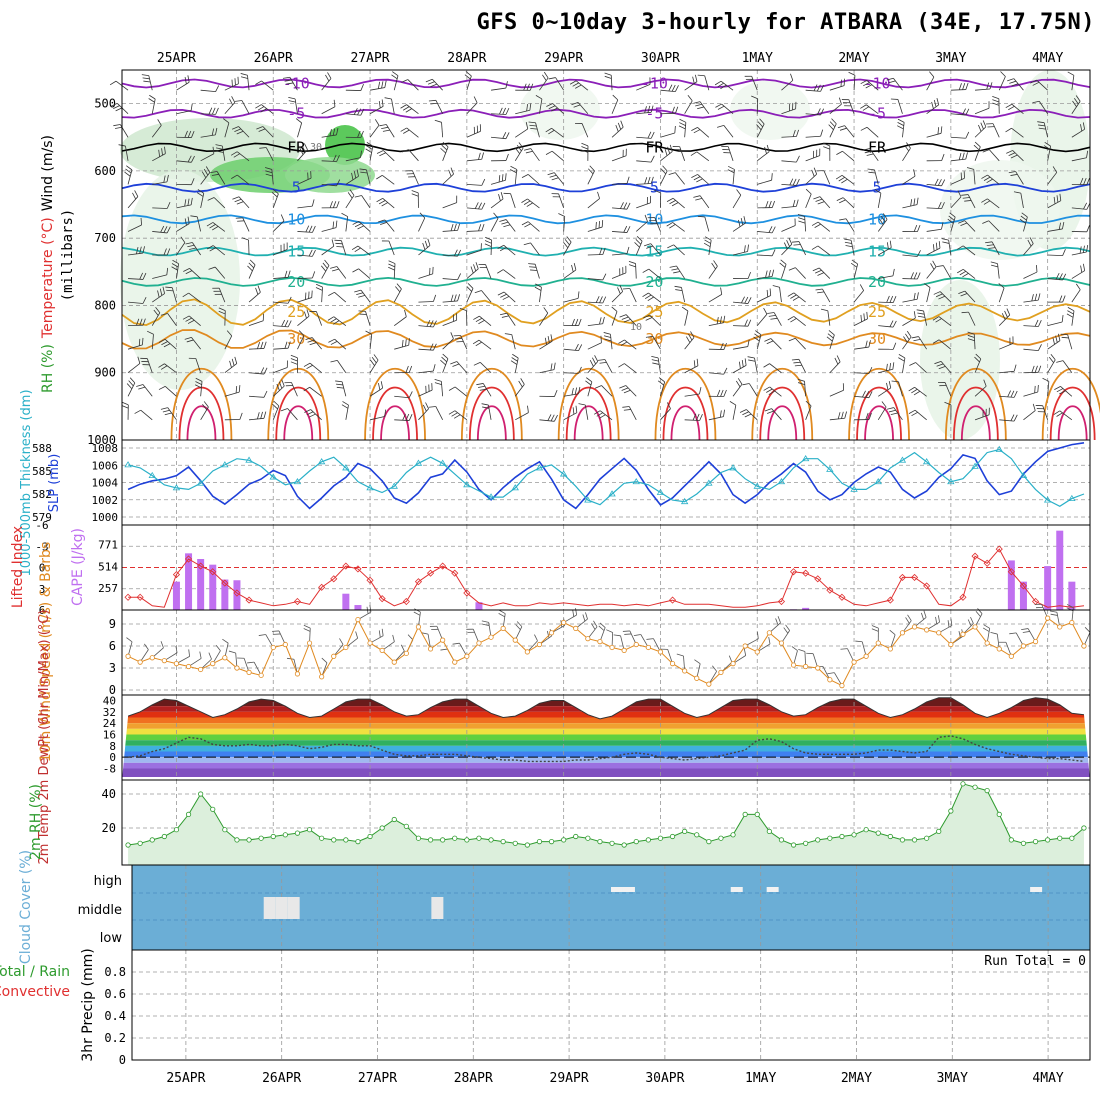 The height and width of the screenshot is (1100, 1100). What do you see at coordinates (109, 769) in the screenshot?
I see `tick-label-temp: -8` at bounding box center [109, 769].